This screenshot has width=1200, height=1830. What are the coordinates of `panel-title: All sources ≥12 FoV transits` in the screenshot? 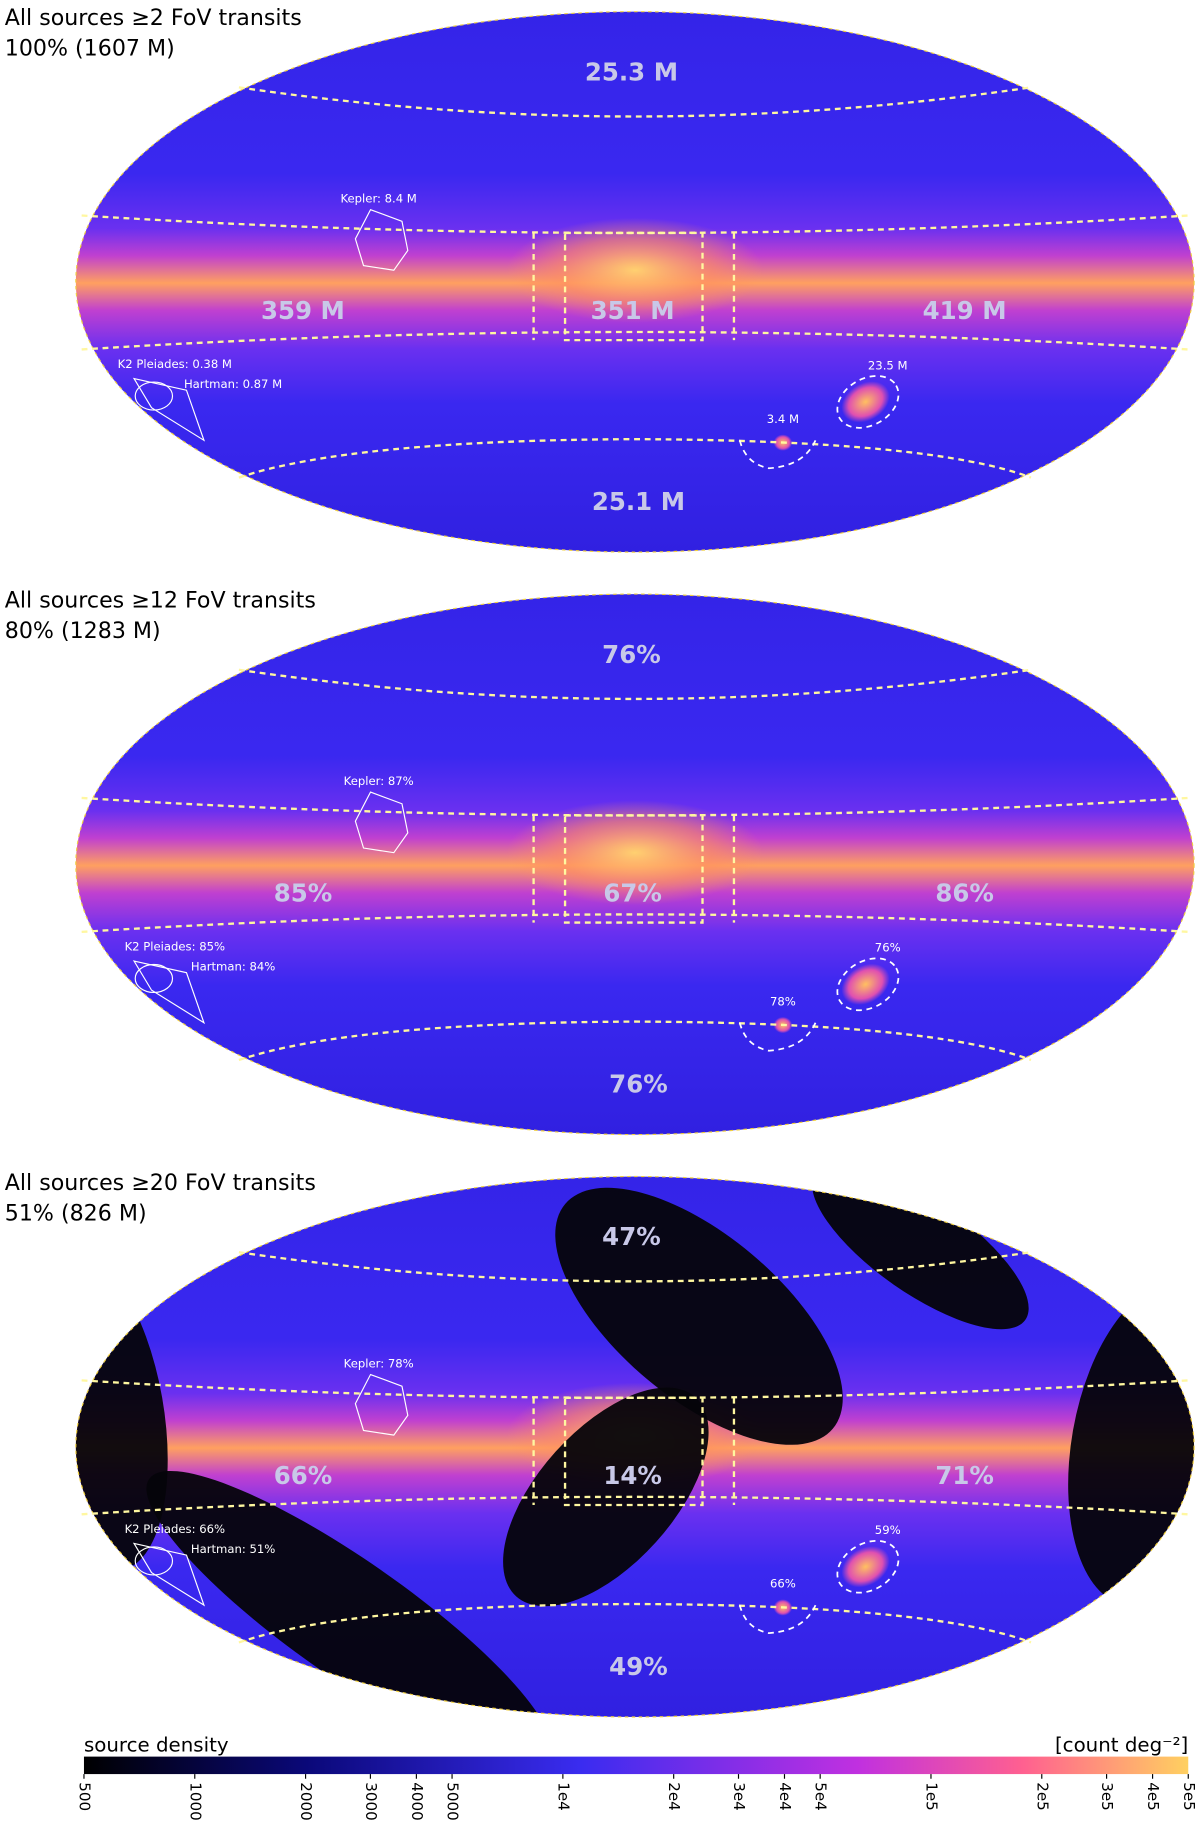 It's located at (160, 601).